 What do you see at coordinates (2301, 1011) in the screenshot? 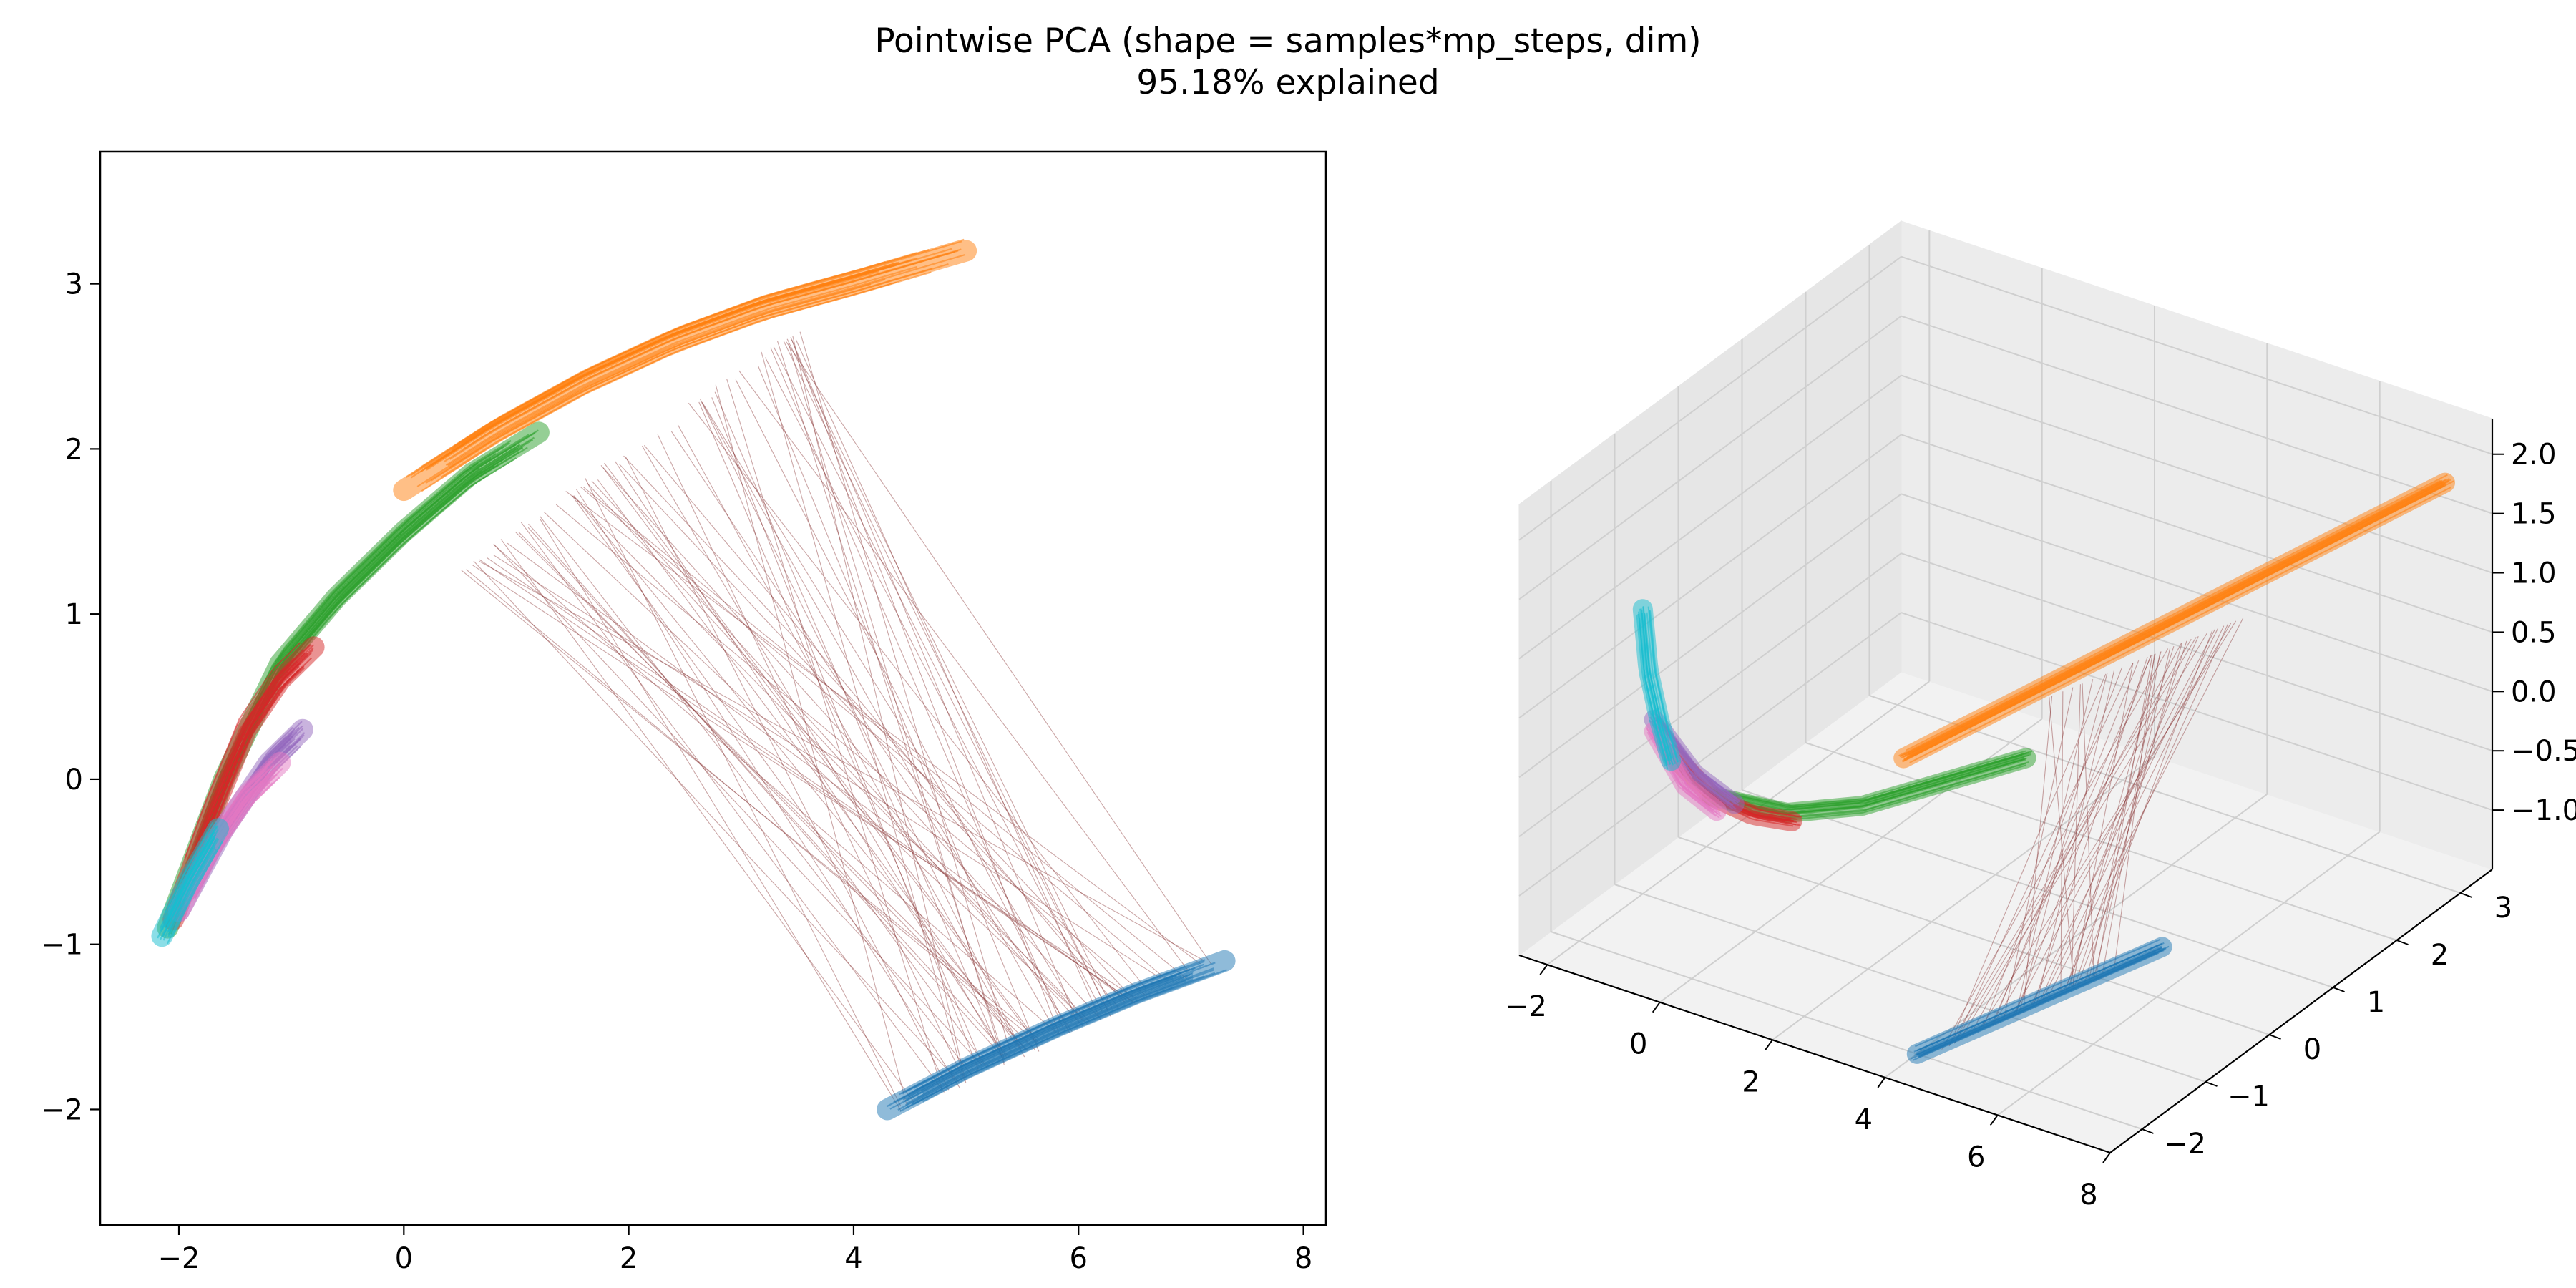
I see `pca-3d-y-axis` at bounding box center [2301, 1011].